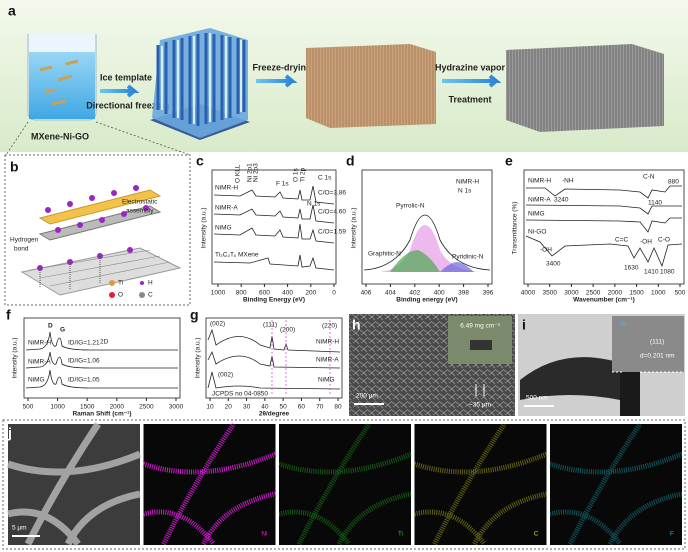 The image size is (688, 552). What do you see at coordinates (651, 272) in the screenshot?
I see `annotation: 1410` at bounding box center [651, 272].